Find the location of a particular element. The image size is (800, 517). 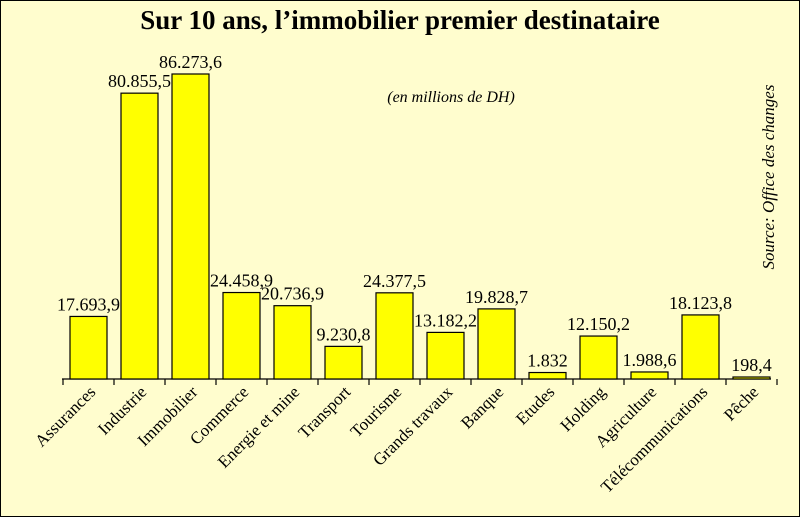

bar-energie-et-mine is located at coordinates (292, 342).